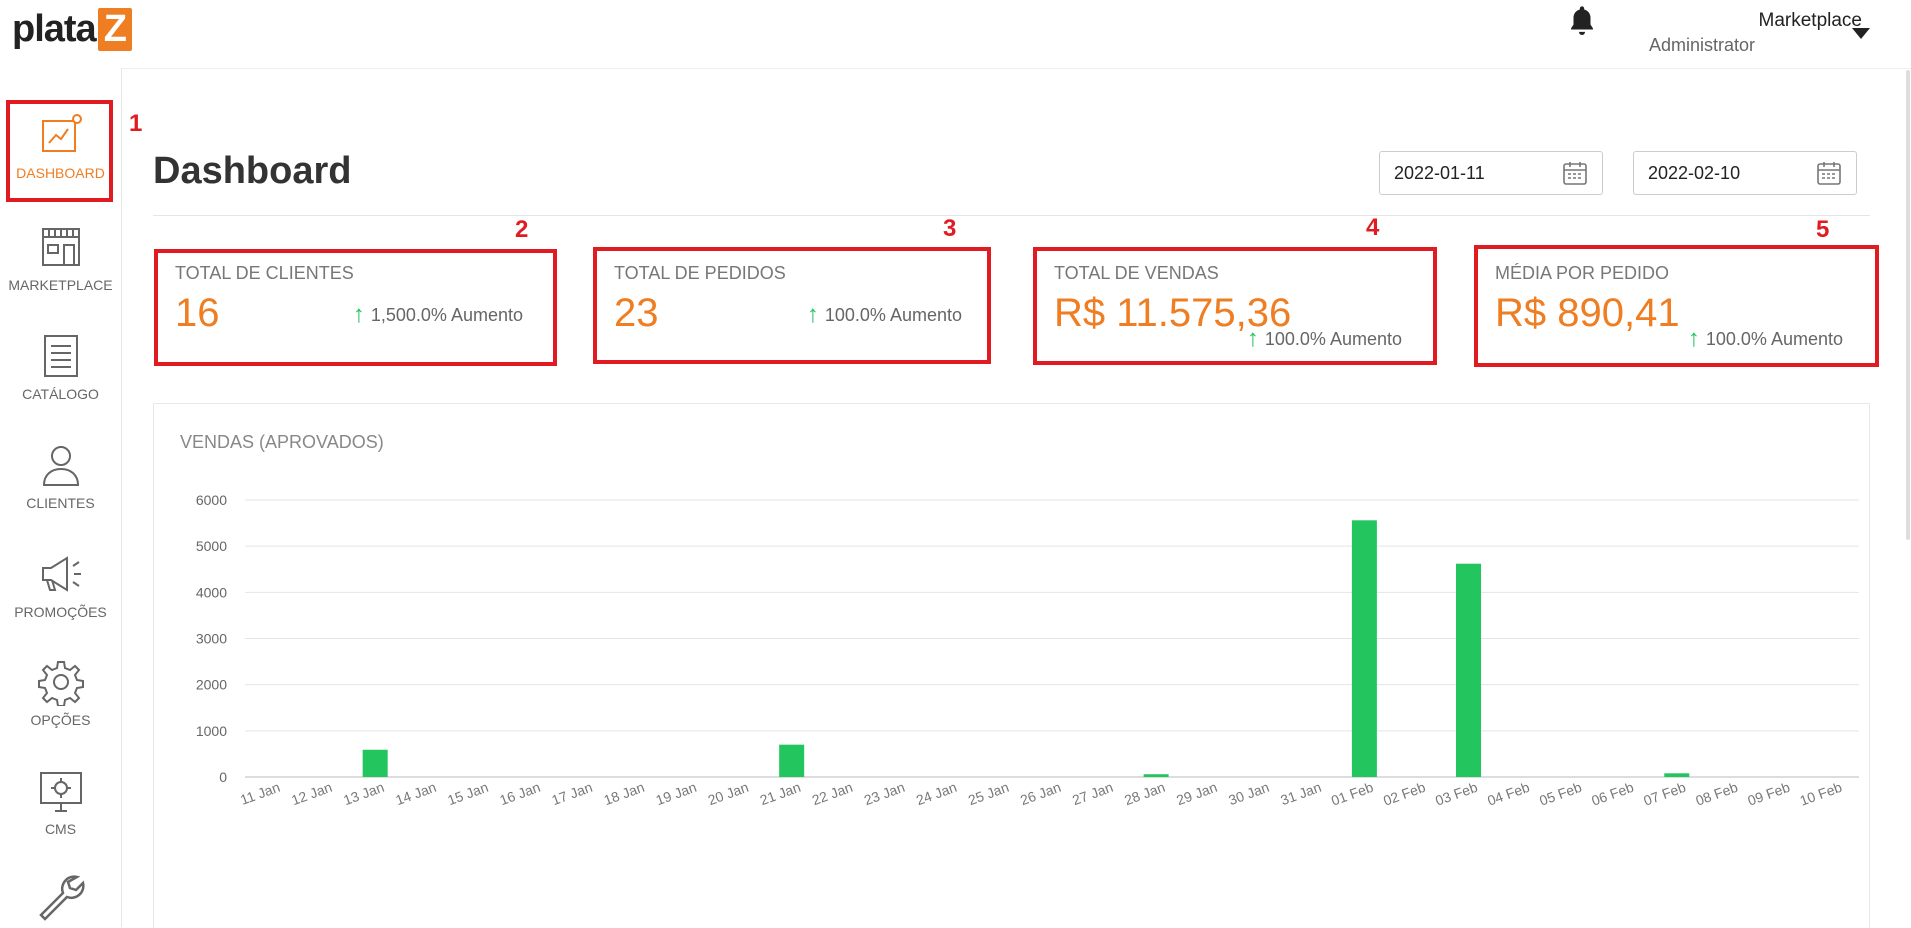 The height and width of the screenshot is (928, 1911). What do you see at coordinates (1810, 20) in the screenshot?
I see `user-name: Marketplace` at bounding box center [1810, 20].